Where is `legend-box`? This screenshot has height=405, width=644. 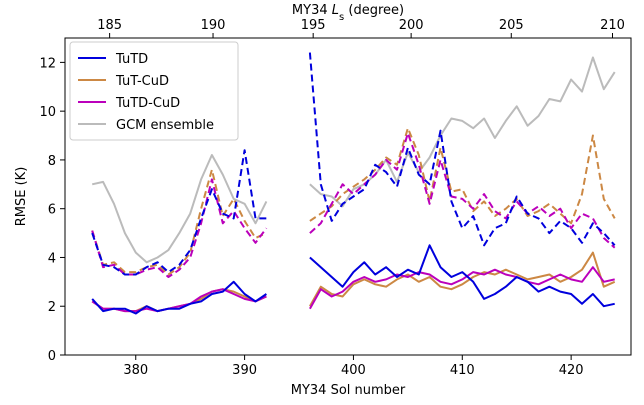 legend-box is located at coordinates (154, 91).